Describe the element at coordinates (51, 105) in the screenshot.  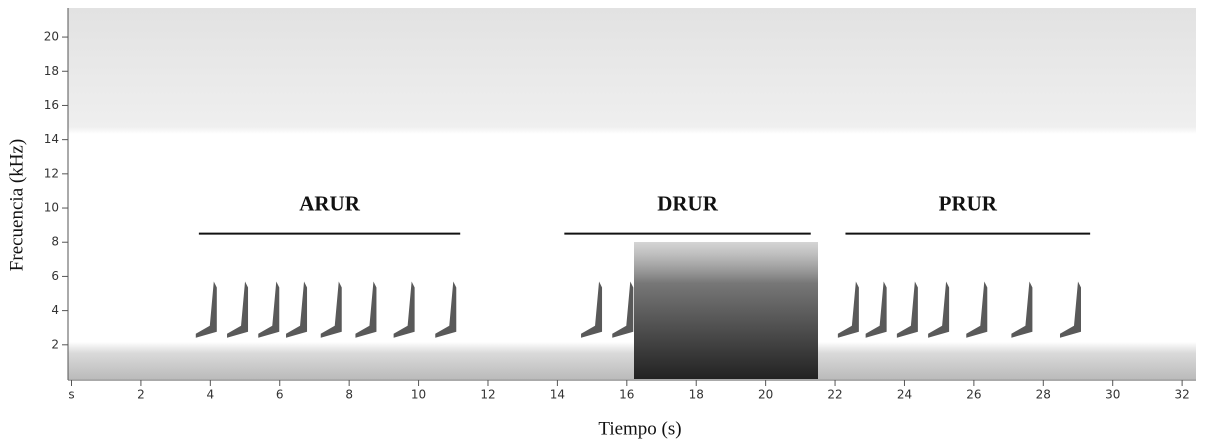
I see `y-tick-label: 16` at that location.